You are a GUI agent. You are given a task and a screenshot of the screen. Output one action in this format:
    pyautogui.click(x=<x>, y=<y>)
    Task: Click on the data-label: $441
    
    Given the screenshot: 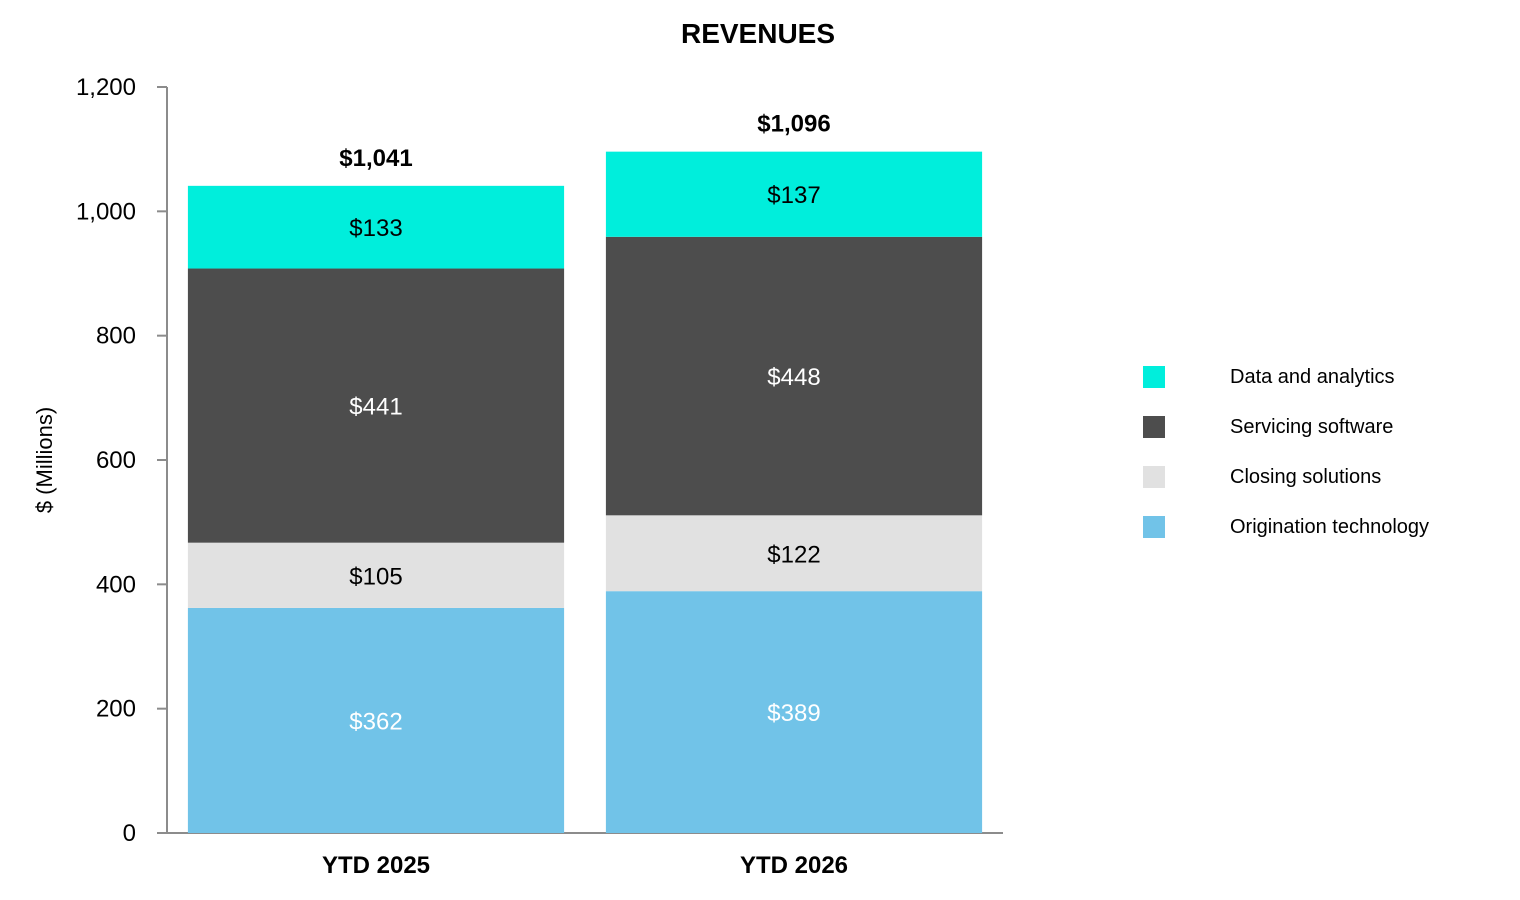 What is the action you would take?
    pyautogui.click(x=375, y=407)
    